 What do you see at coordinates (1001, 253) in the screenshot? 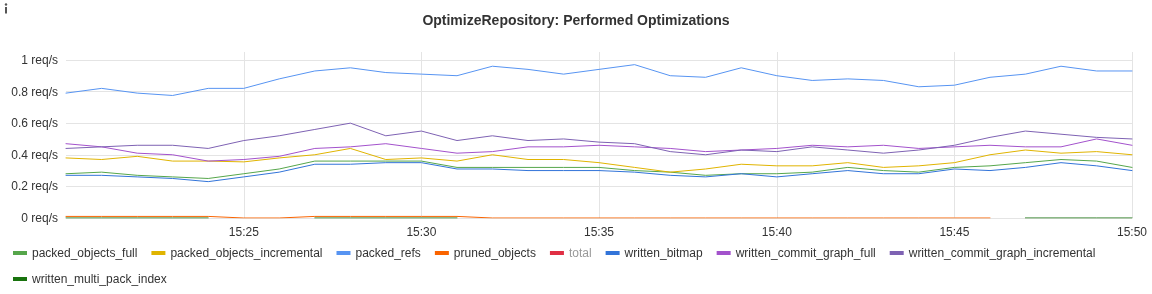
I see `legend-label: written_commit_graph_incremental` at bounding box center [1001, 253].